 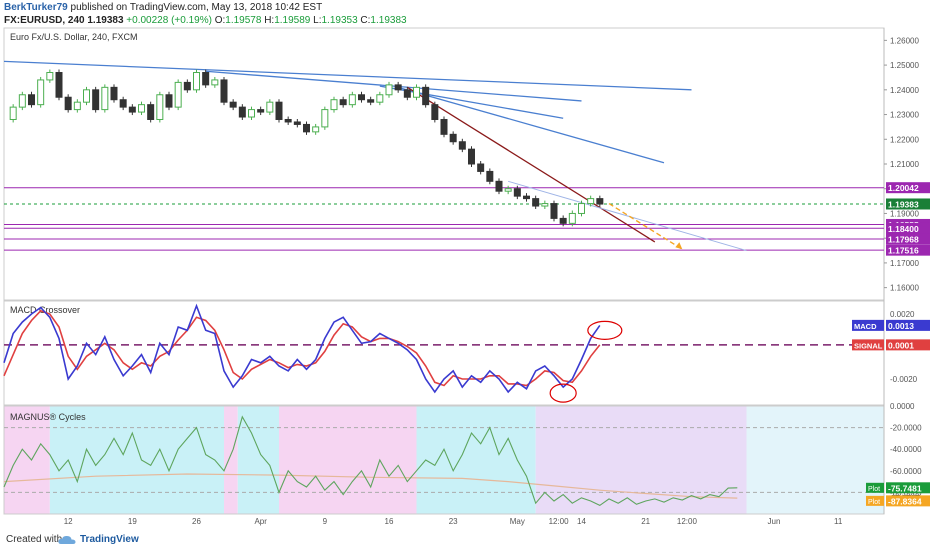 I want to click on low-label: L:, so click(x=317, y=20).